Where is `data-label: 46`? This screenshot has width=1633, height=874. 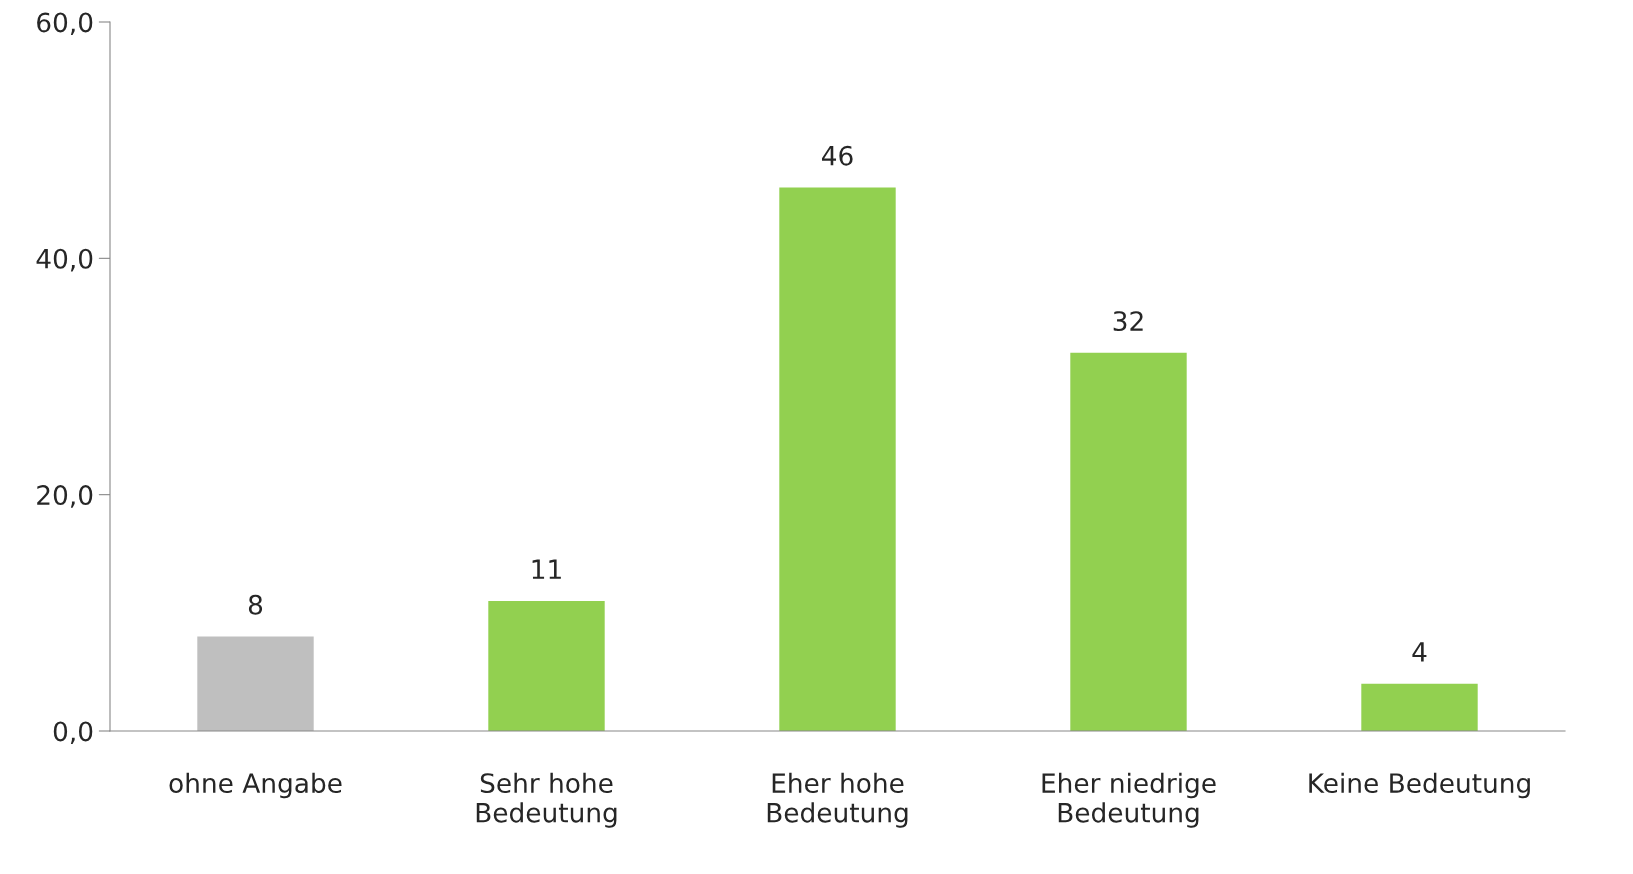
data-label: 46 is located at coordinates (837, 155).